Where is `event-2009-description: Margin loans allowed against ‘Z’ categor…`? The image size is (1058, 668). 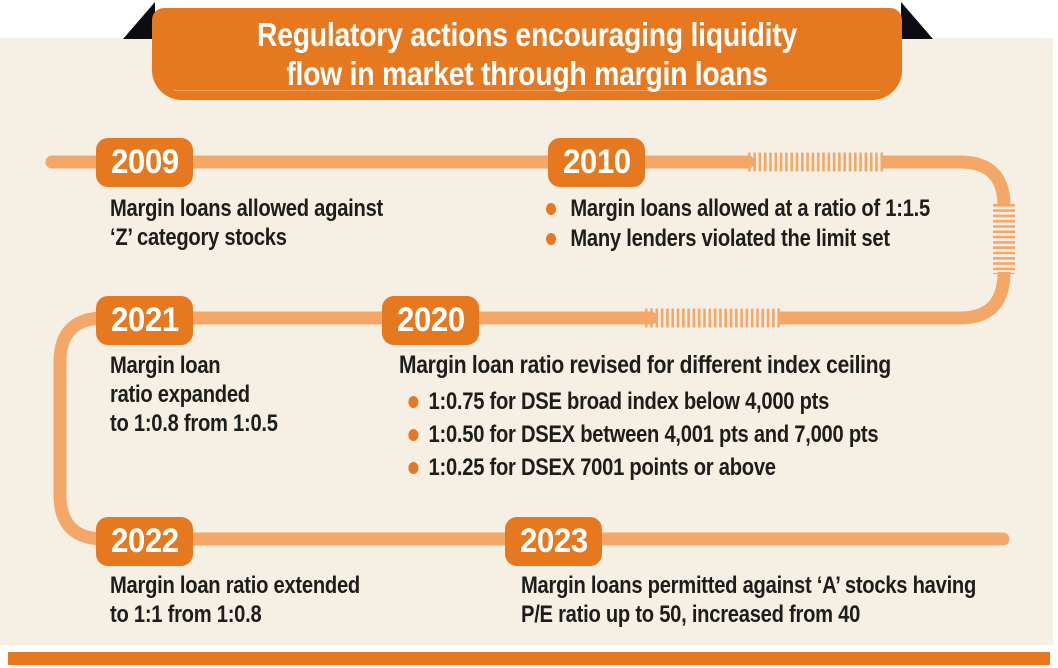 event-2009-description: Margin loans allowed against ‘Z’ categor… is located at coordinates (246, 223).